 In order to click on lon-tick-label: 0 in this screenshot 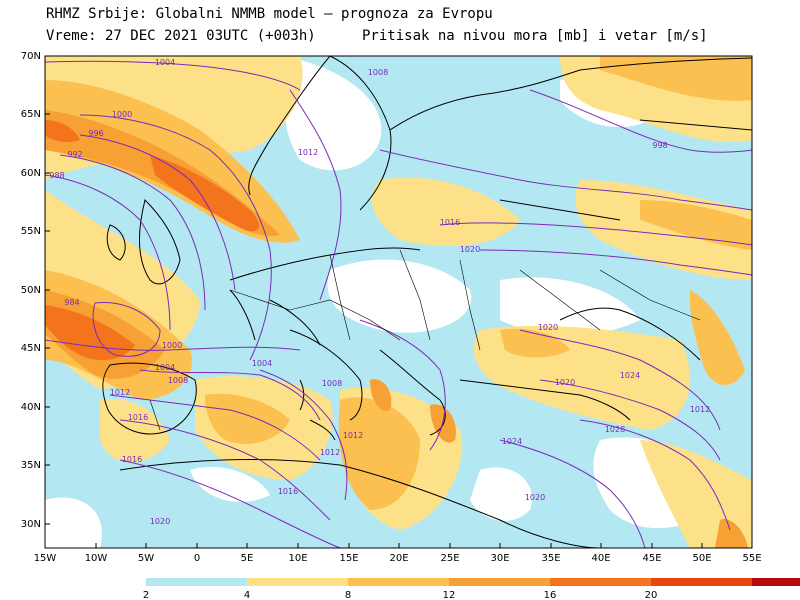, I will do `click(197, 558)`.